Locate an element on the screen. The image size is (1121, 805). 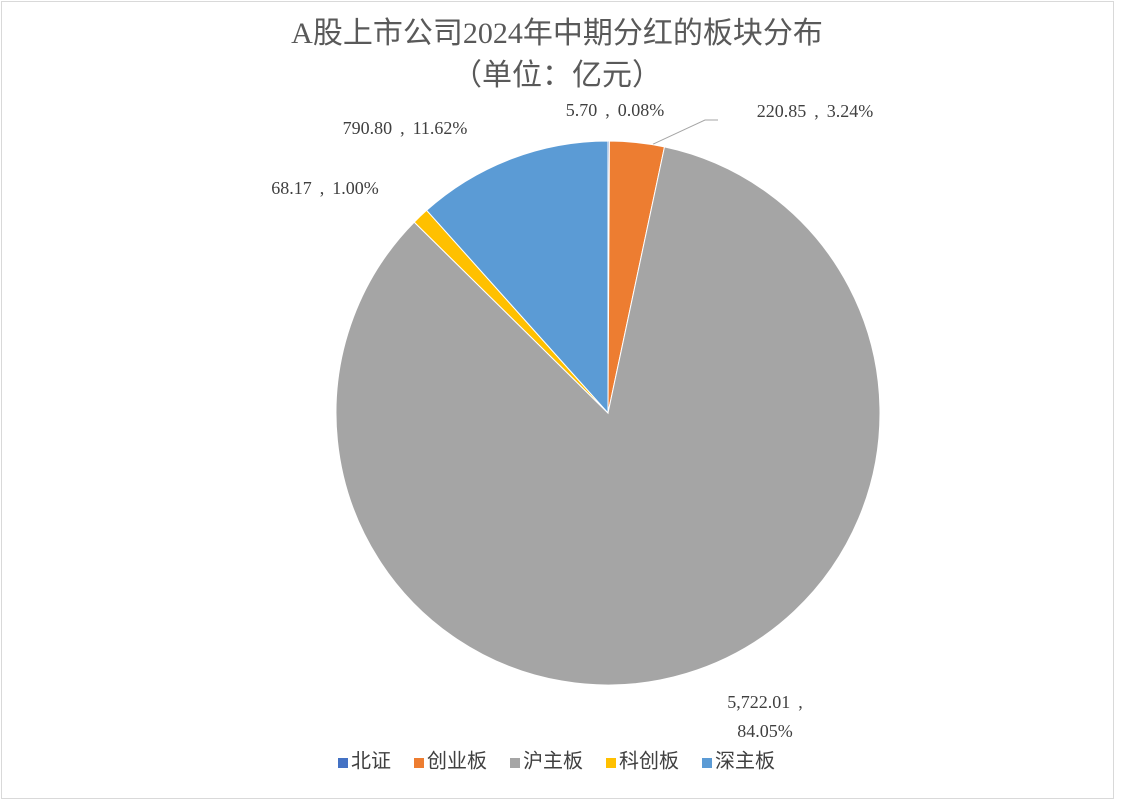
data-label-value: 5.70 is located at coordinates (582, 110).